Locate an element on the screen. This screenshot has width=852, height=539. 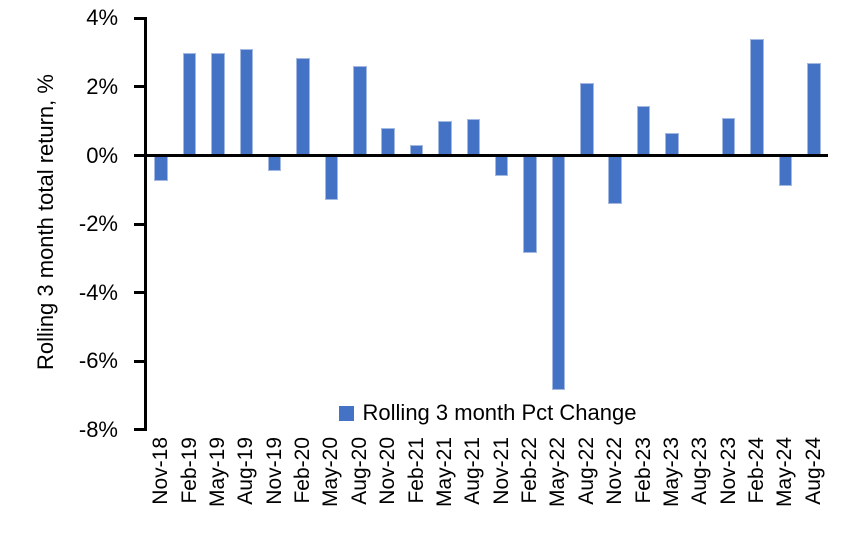
x-tick-label-text: Feb-21 is located at coordinates (416, 470).